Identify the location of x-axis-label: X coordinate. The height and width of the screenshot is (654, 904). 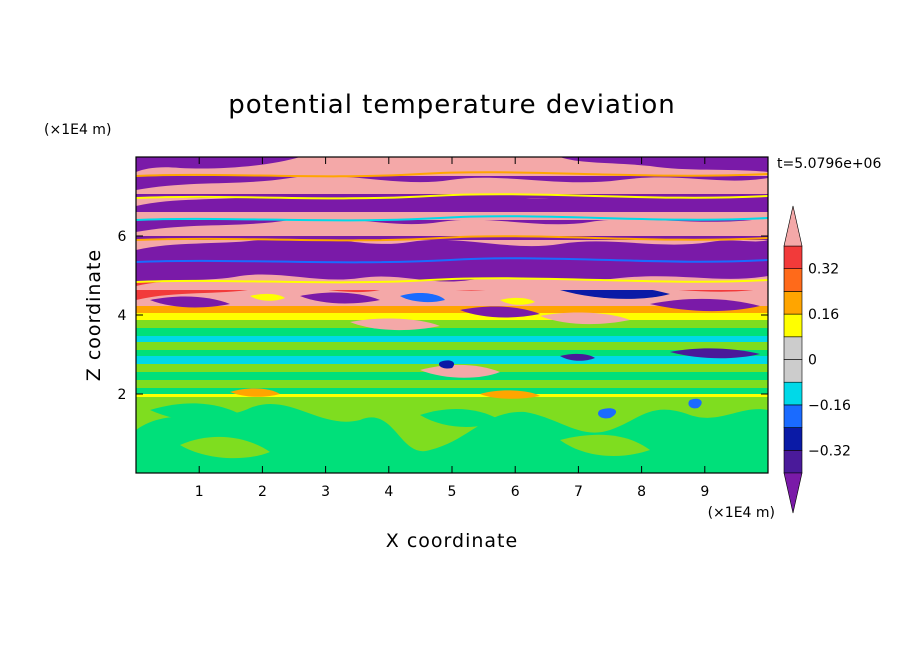
(452, 541).